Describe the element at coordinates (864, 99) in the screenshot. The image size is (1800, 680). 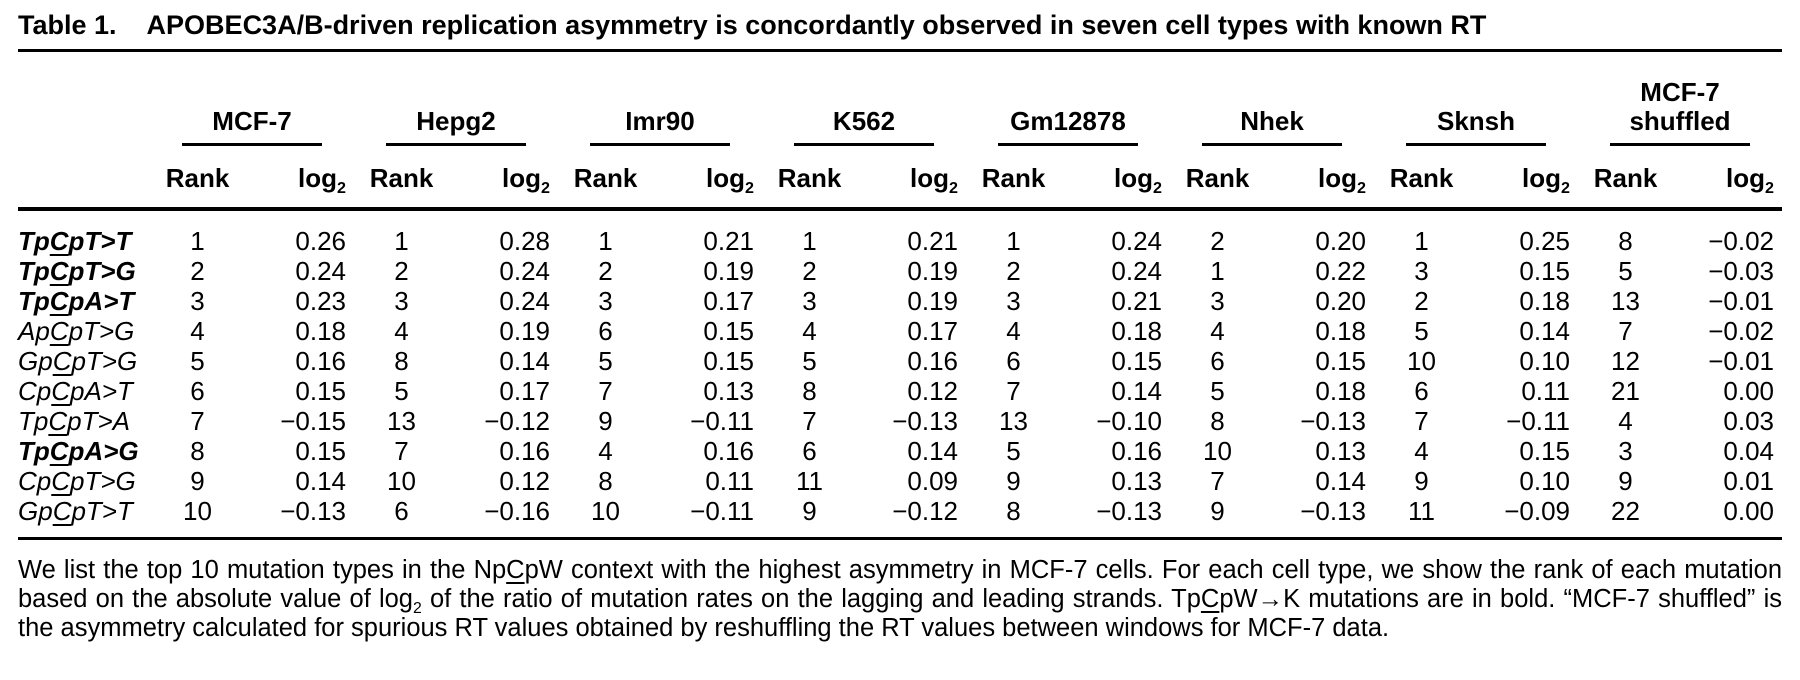
I see `group-header-k562: K562` at that location.